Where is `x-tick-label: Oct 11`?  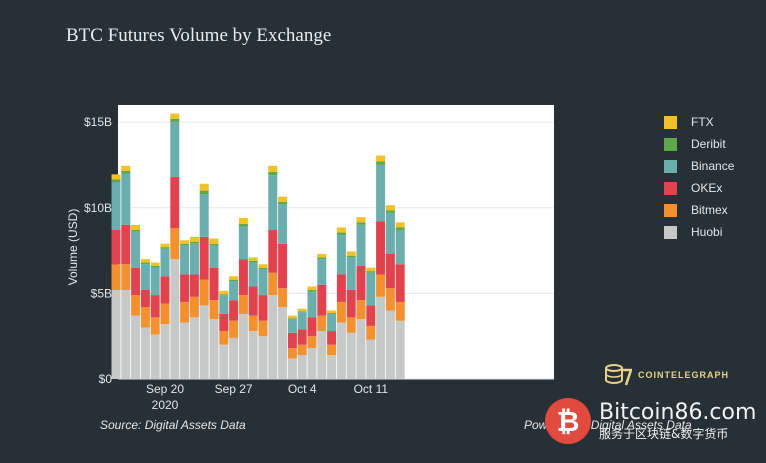
x-tick-label: Oct 11 is located at coordinates (371, 389).